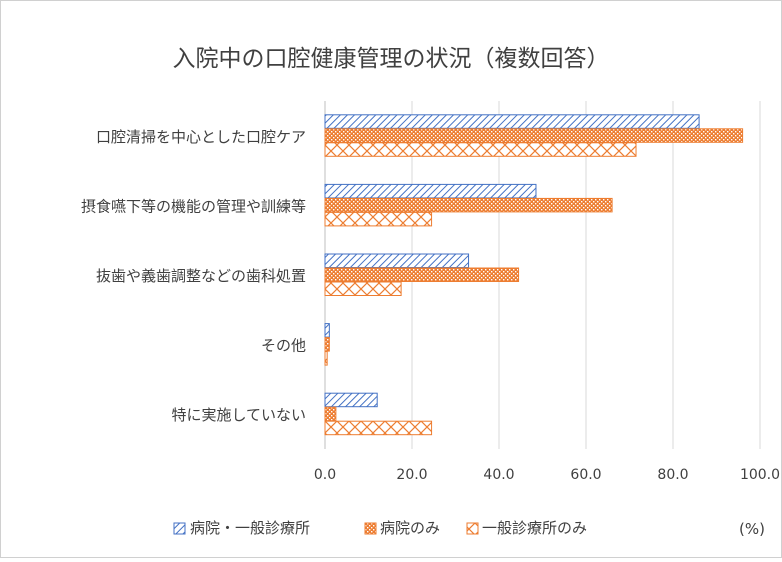 The image size is (782, 562). Describe the element at coordinates (411, 475) in the screenshot. I see `x-tick-label: 20.0` at that location.